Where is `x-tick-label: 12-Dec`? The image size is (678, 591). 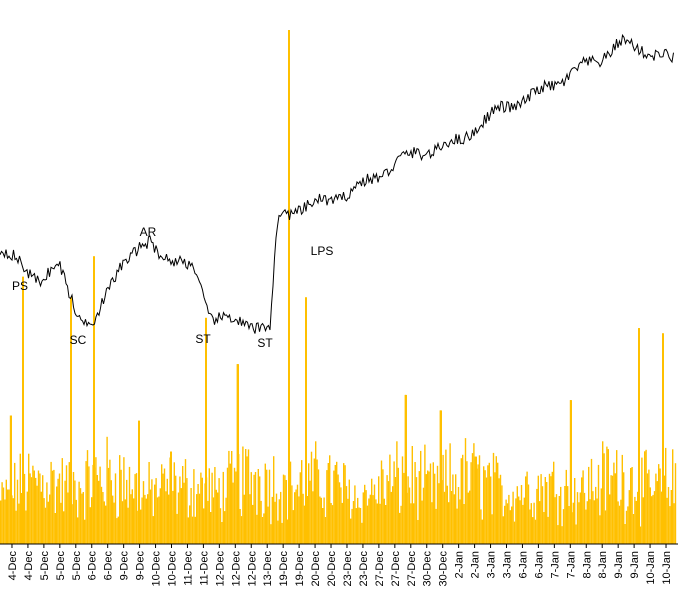 x-tick-label: 12-Dec is located at coordinates (236, 569).